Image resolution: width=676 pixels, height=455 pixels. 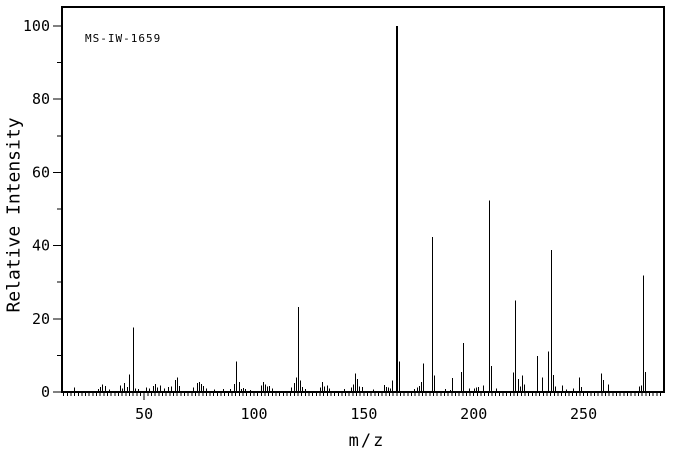 I want to click on y-tick-label: 100, so click(x=36, y=26).